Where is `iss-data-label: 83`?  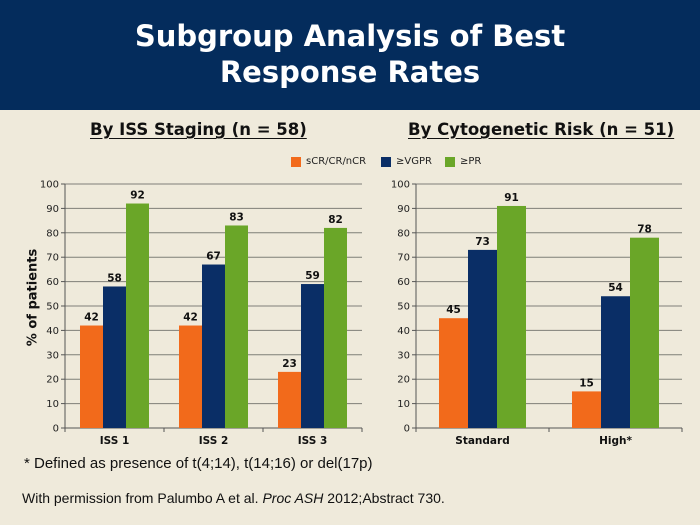 iss-data-label: 83 is located at coordinates (236, 217).